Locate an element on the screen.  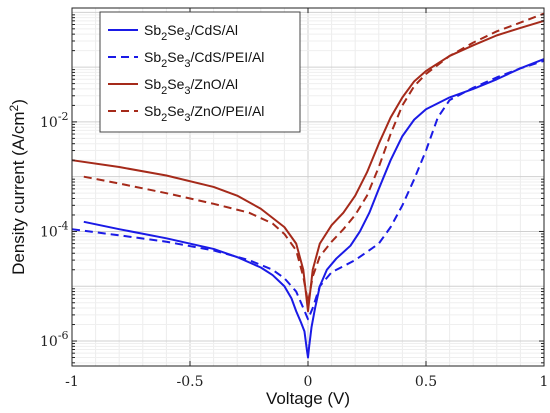
y-tick-label: 10⁻⁴ is located at coordinates (54, 229).